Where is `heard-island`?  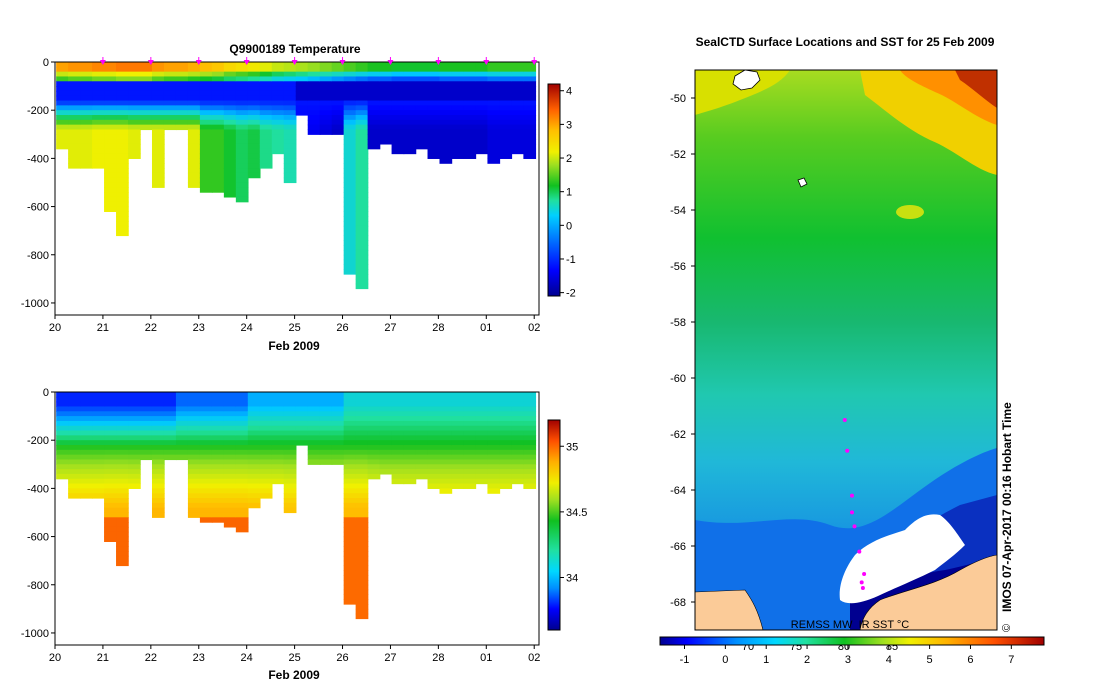
heard-island is located at coordinates (802, 182).